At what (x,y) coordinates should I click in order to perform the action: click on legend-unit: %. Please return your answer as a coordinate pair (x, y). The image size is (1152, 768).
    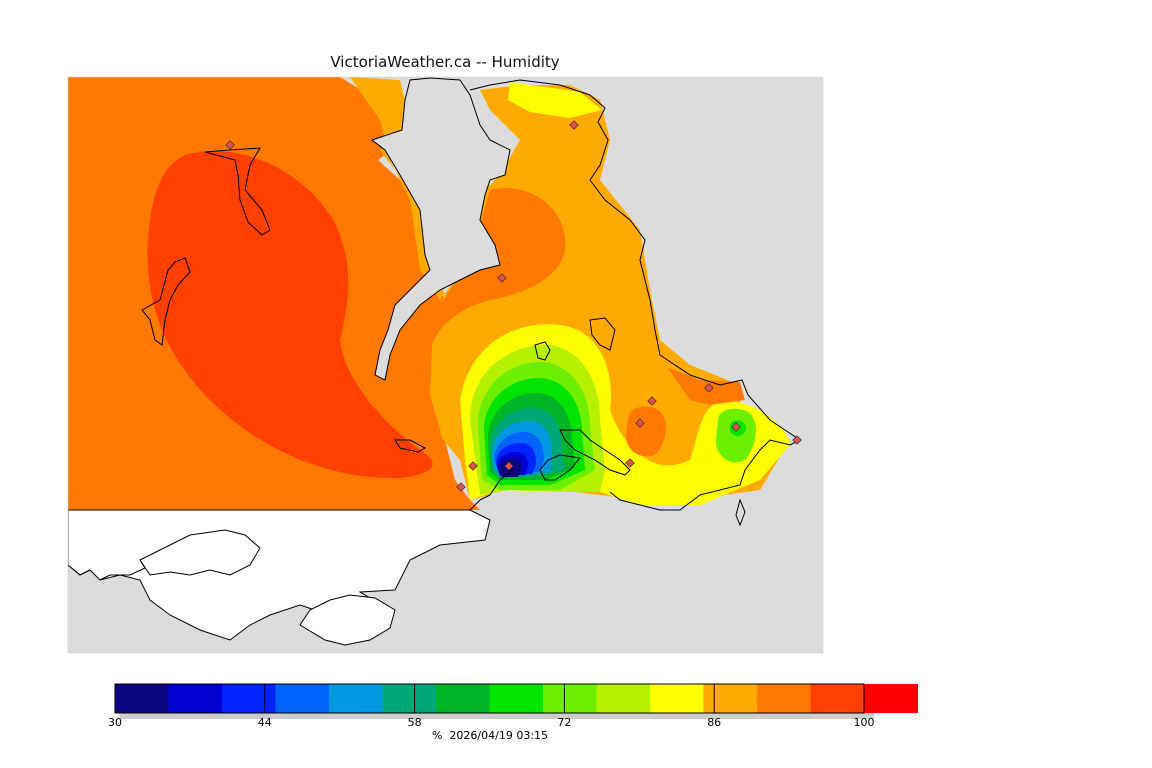
    Looking at the image, I should click on (437, 735).